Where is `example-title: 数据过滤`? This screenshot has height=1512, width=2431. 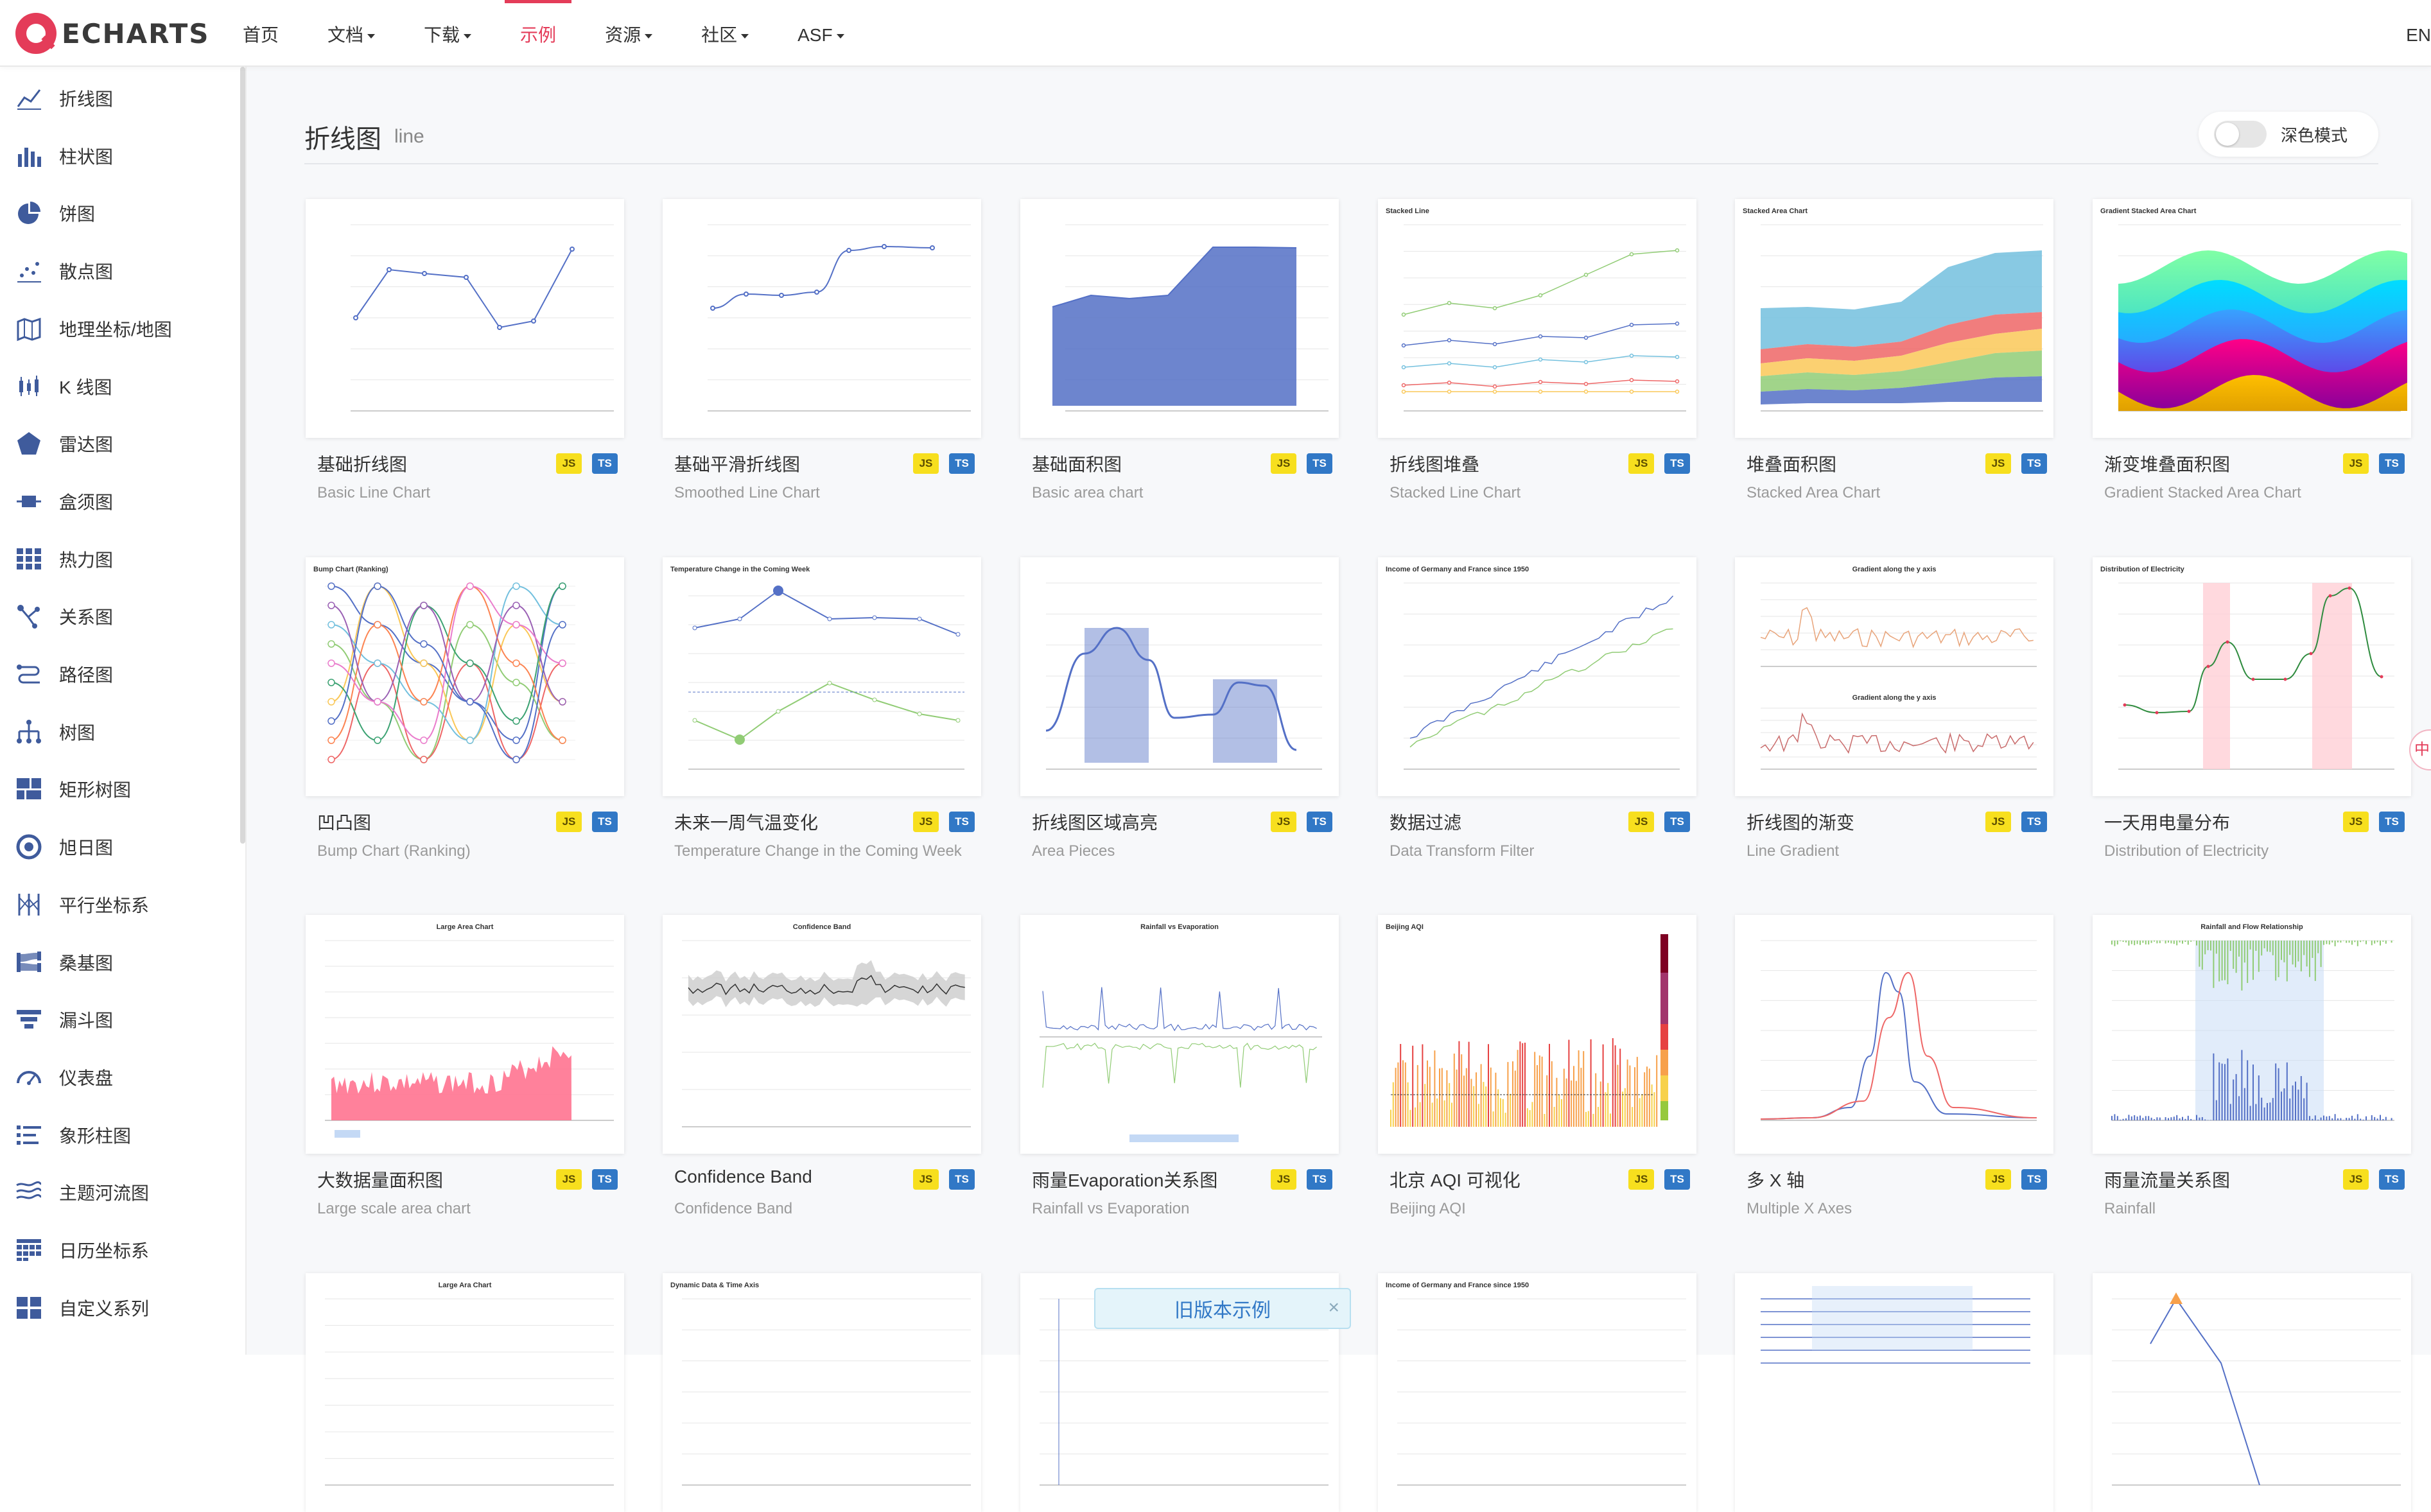
example-title: 数据过滤 is located at coordinates (1426, 823).